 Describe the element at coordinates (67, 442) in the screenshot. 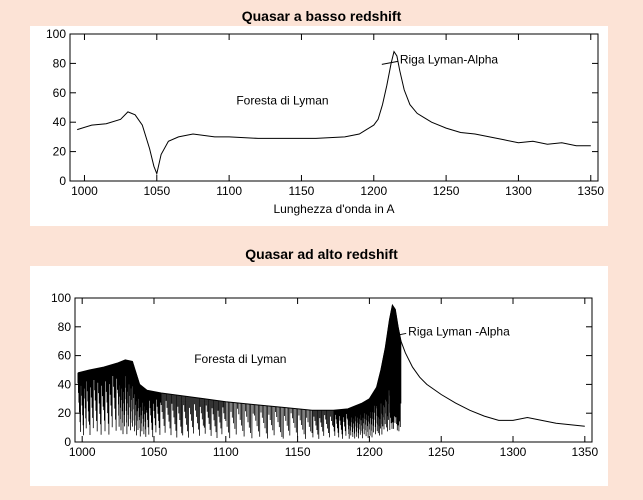

I see `chart2-ytick-label: 0` at that location.